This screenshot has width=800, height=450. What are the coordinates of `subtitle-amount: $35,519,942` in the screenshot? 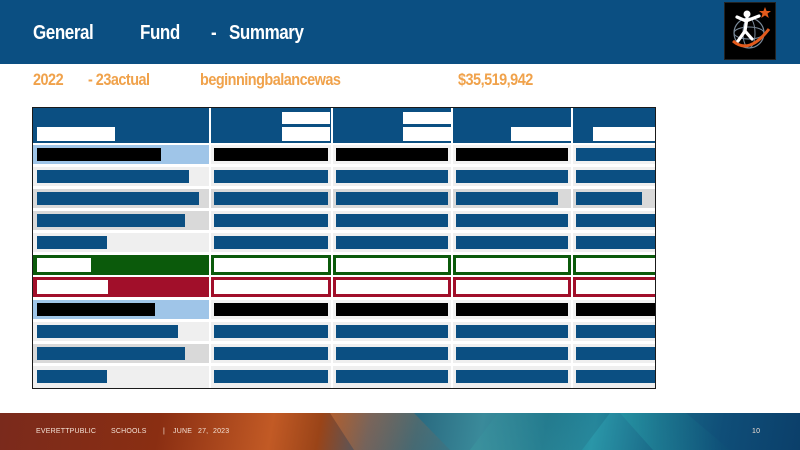 It's located at (495, 79).